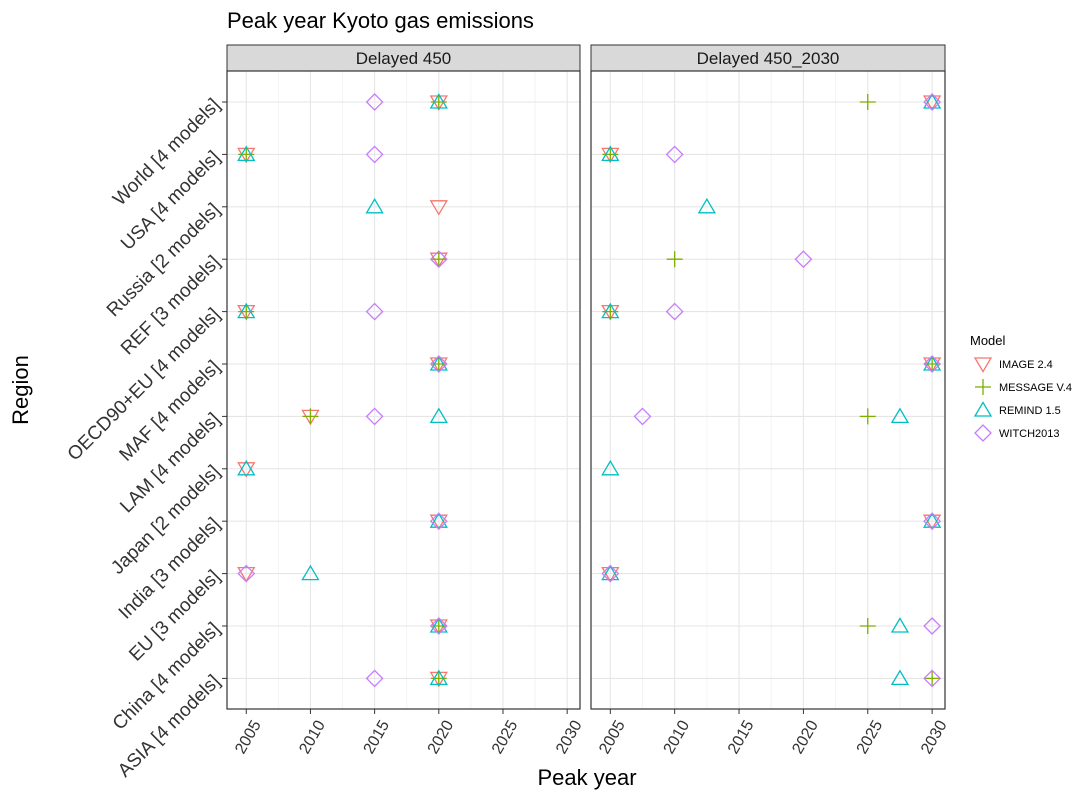 This screenshot has height=799, width=1082. I want to click on legend-label: REMIND 1.5, so click(1030, 411).